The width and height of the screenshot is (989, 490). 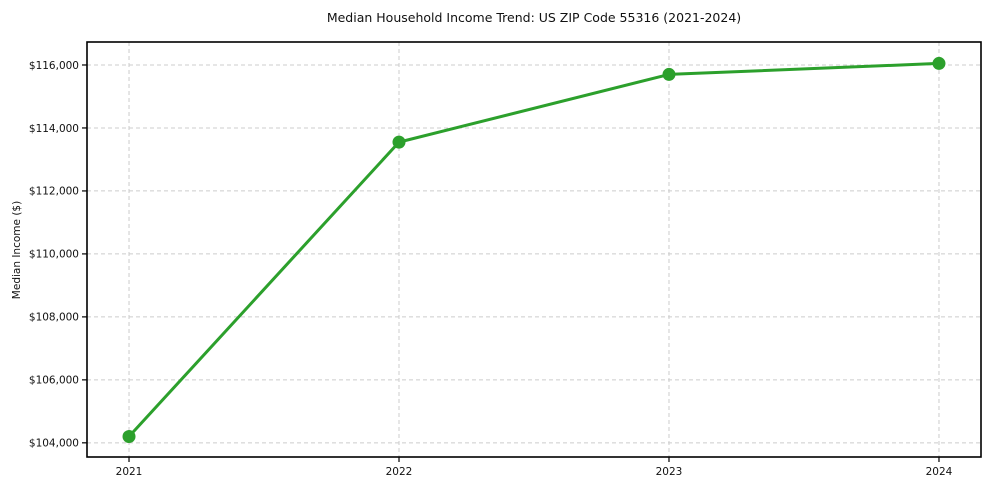 I want to click on data-point-2021, so click(x=129, y=437).